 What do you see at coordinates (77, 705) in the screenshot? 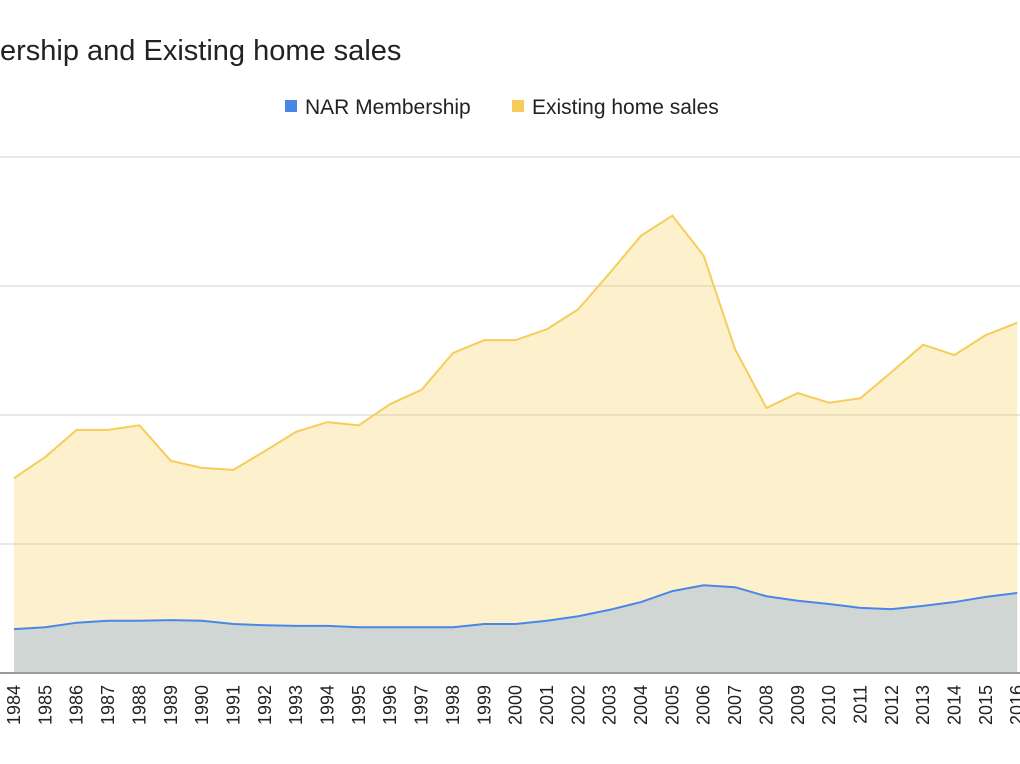
I see `x-tick-label: 1986` at bounding box center [77, 705].